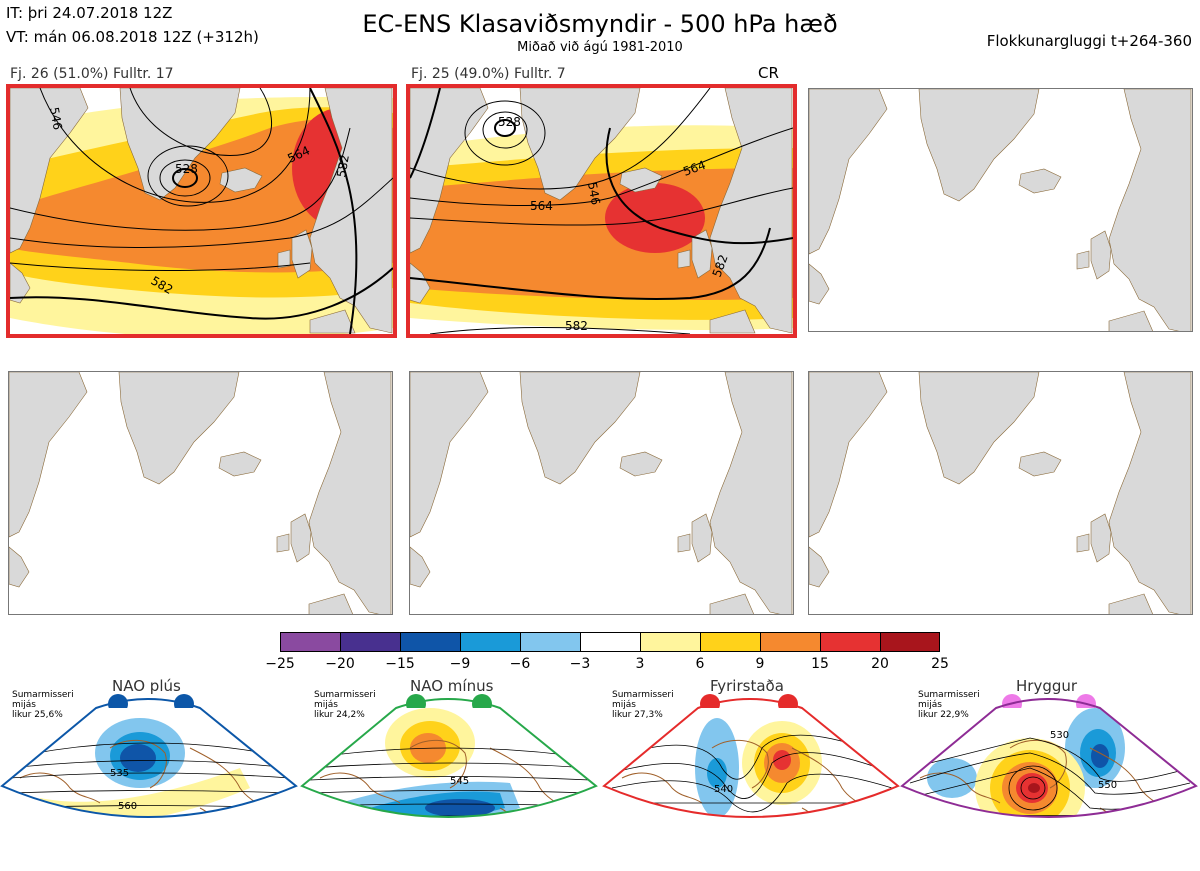  Describe the element at coordinates (452, 686) in the screenshot. I see `regime-nao-minus-title: NAO mínus` at that location.